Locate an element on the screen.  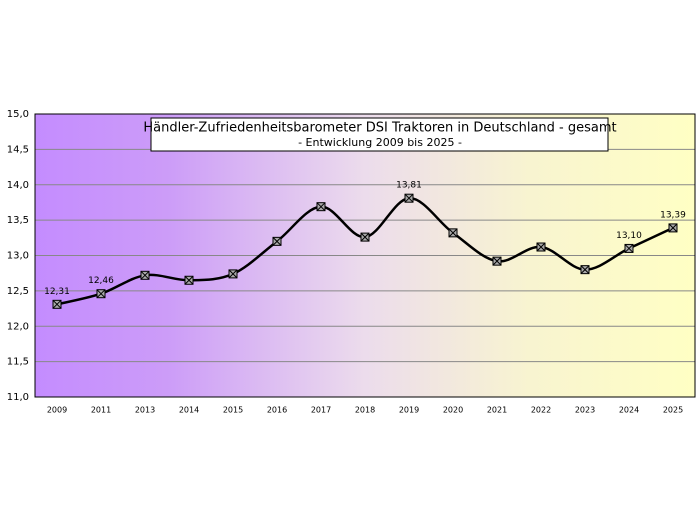
x-tick-label: 2025 is located at coordinates (673, 410).